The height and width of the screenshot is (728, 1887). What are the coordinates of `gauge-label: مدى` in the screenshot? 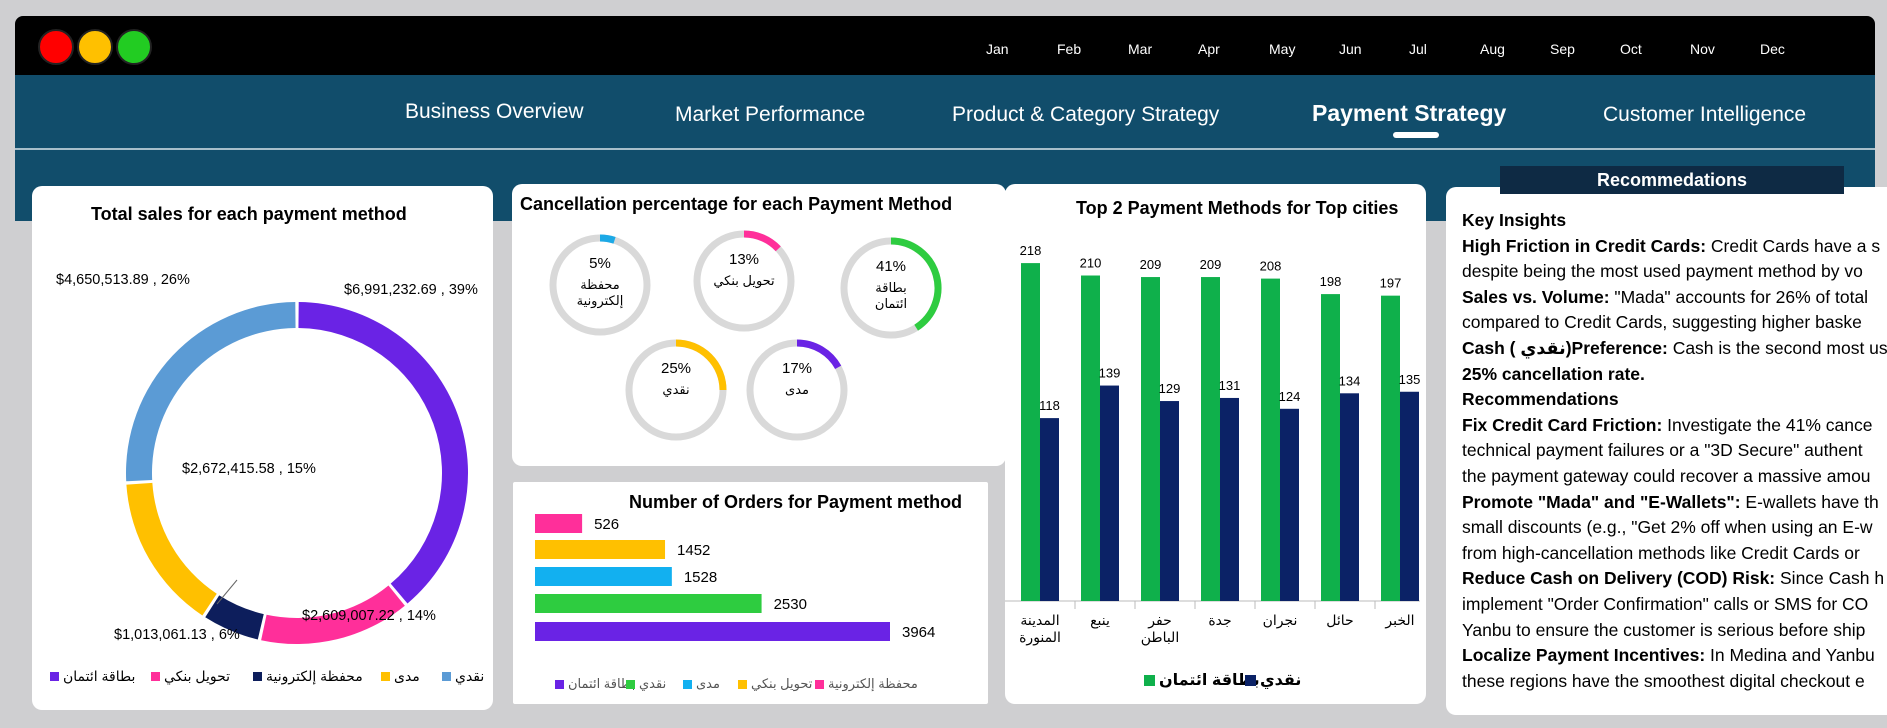 It's located at (797, 389).